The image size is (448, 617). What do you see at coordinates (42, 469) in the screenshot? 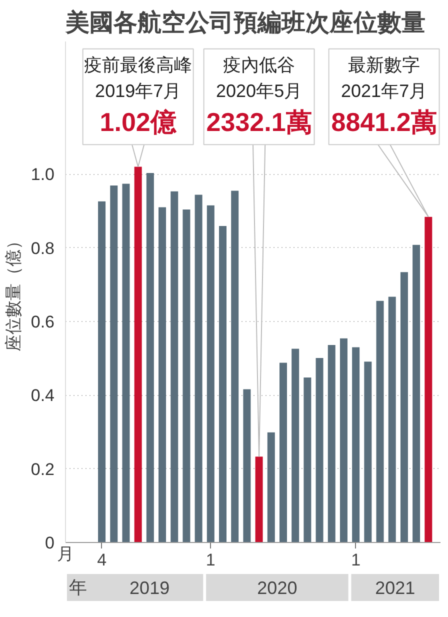
I see `y-tick-label: 0.2` at bounding box center [42, 469].